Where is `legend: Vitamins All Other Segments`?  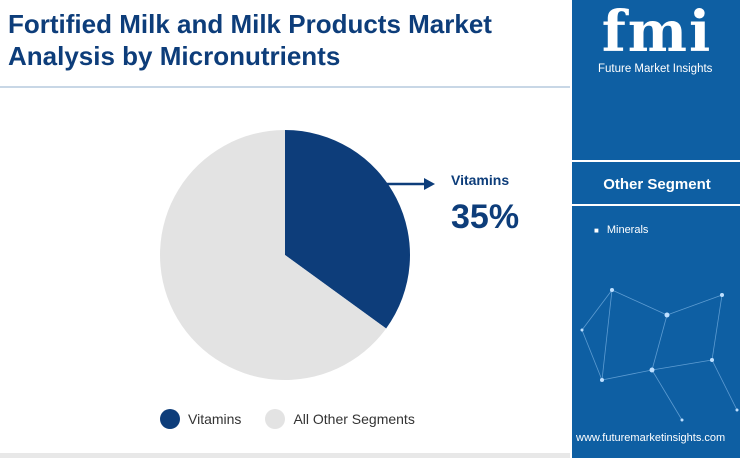 legend: Vitamins All Other Segments is located at coordinates (299, 419).